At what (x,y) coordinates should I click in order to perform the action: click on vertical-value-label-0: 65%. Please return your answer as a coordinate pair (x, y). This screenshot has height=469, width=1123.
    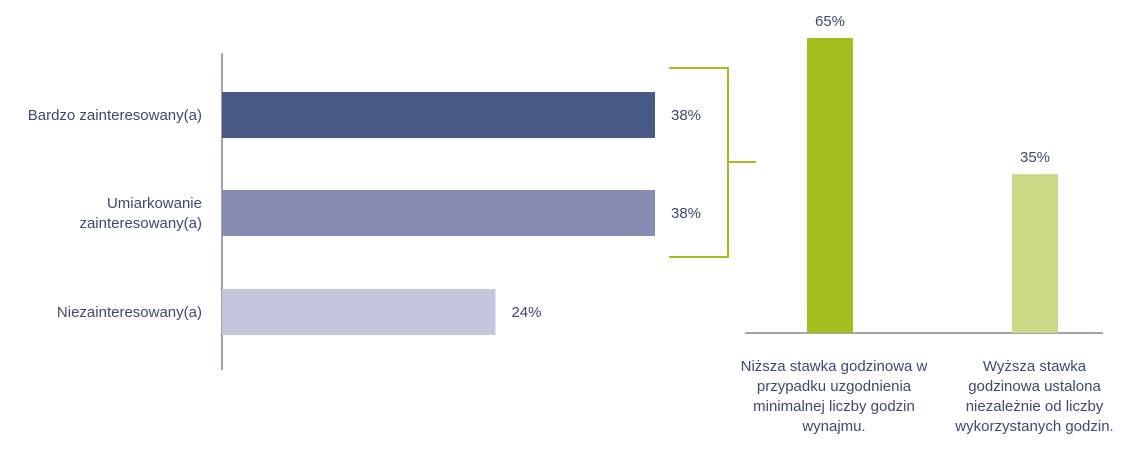
    Looking at the image, I should click on (830, 21).